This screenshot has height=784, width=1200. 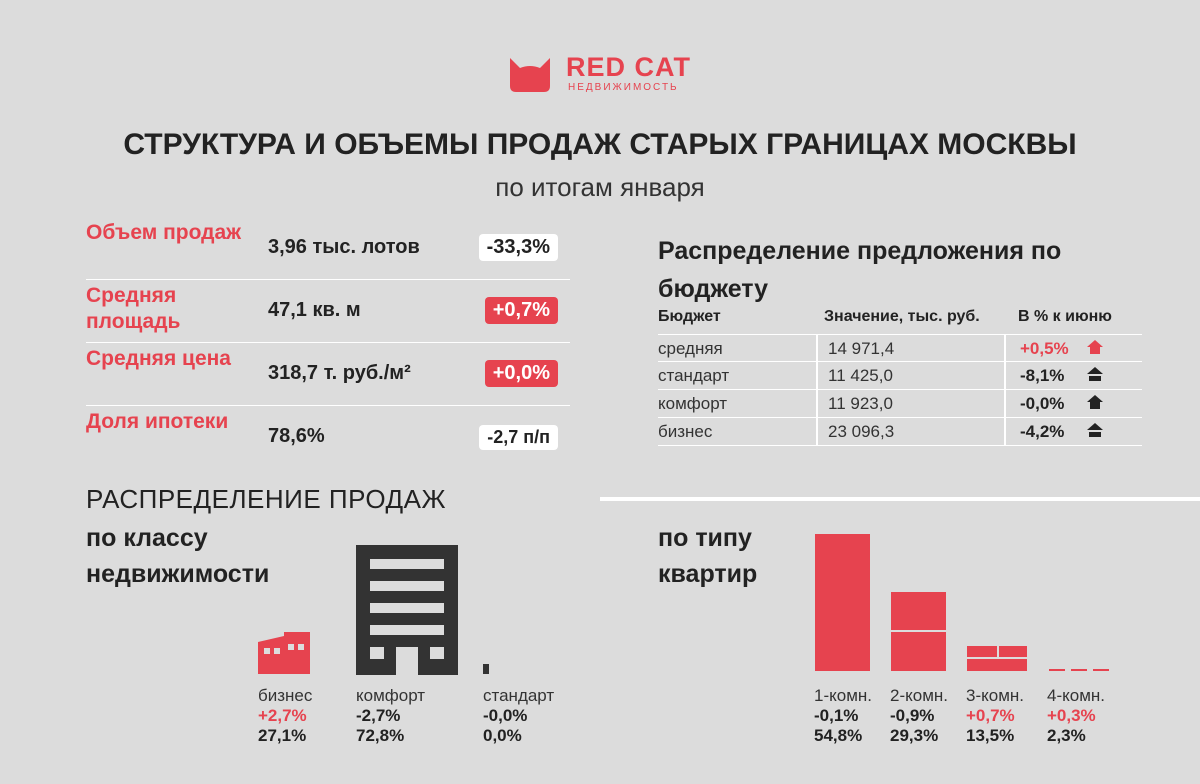 I want to click on kpi-label: Средняя цена, so click(x=158, y=358).